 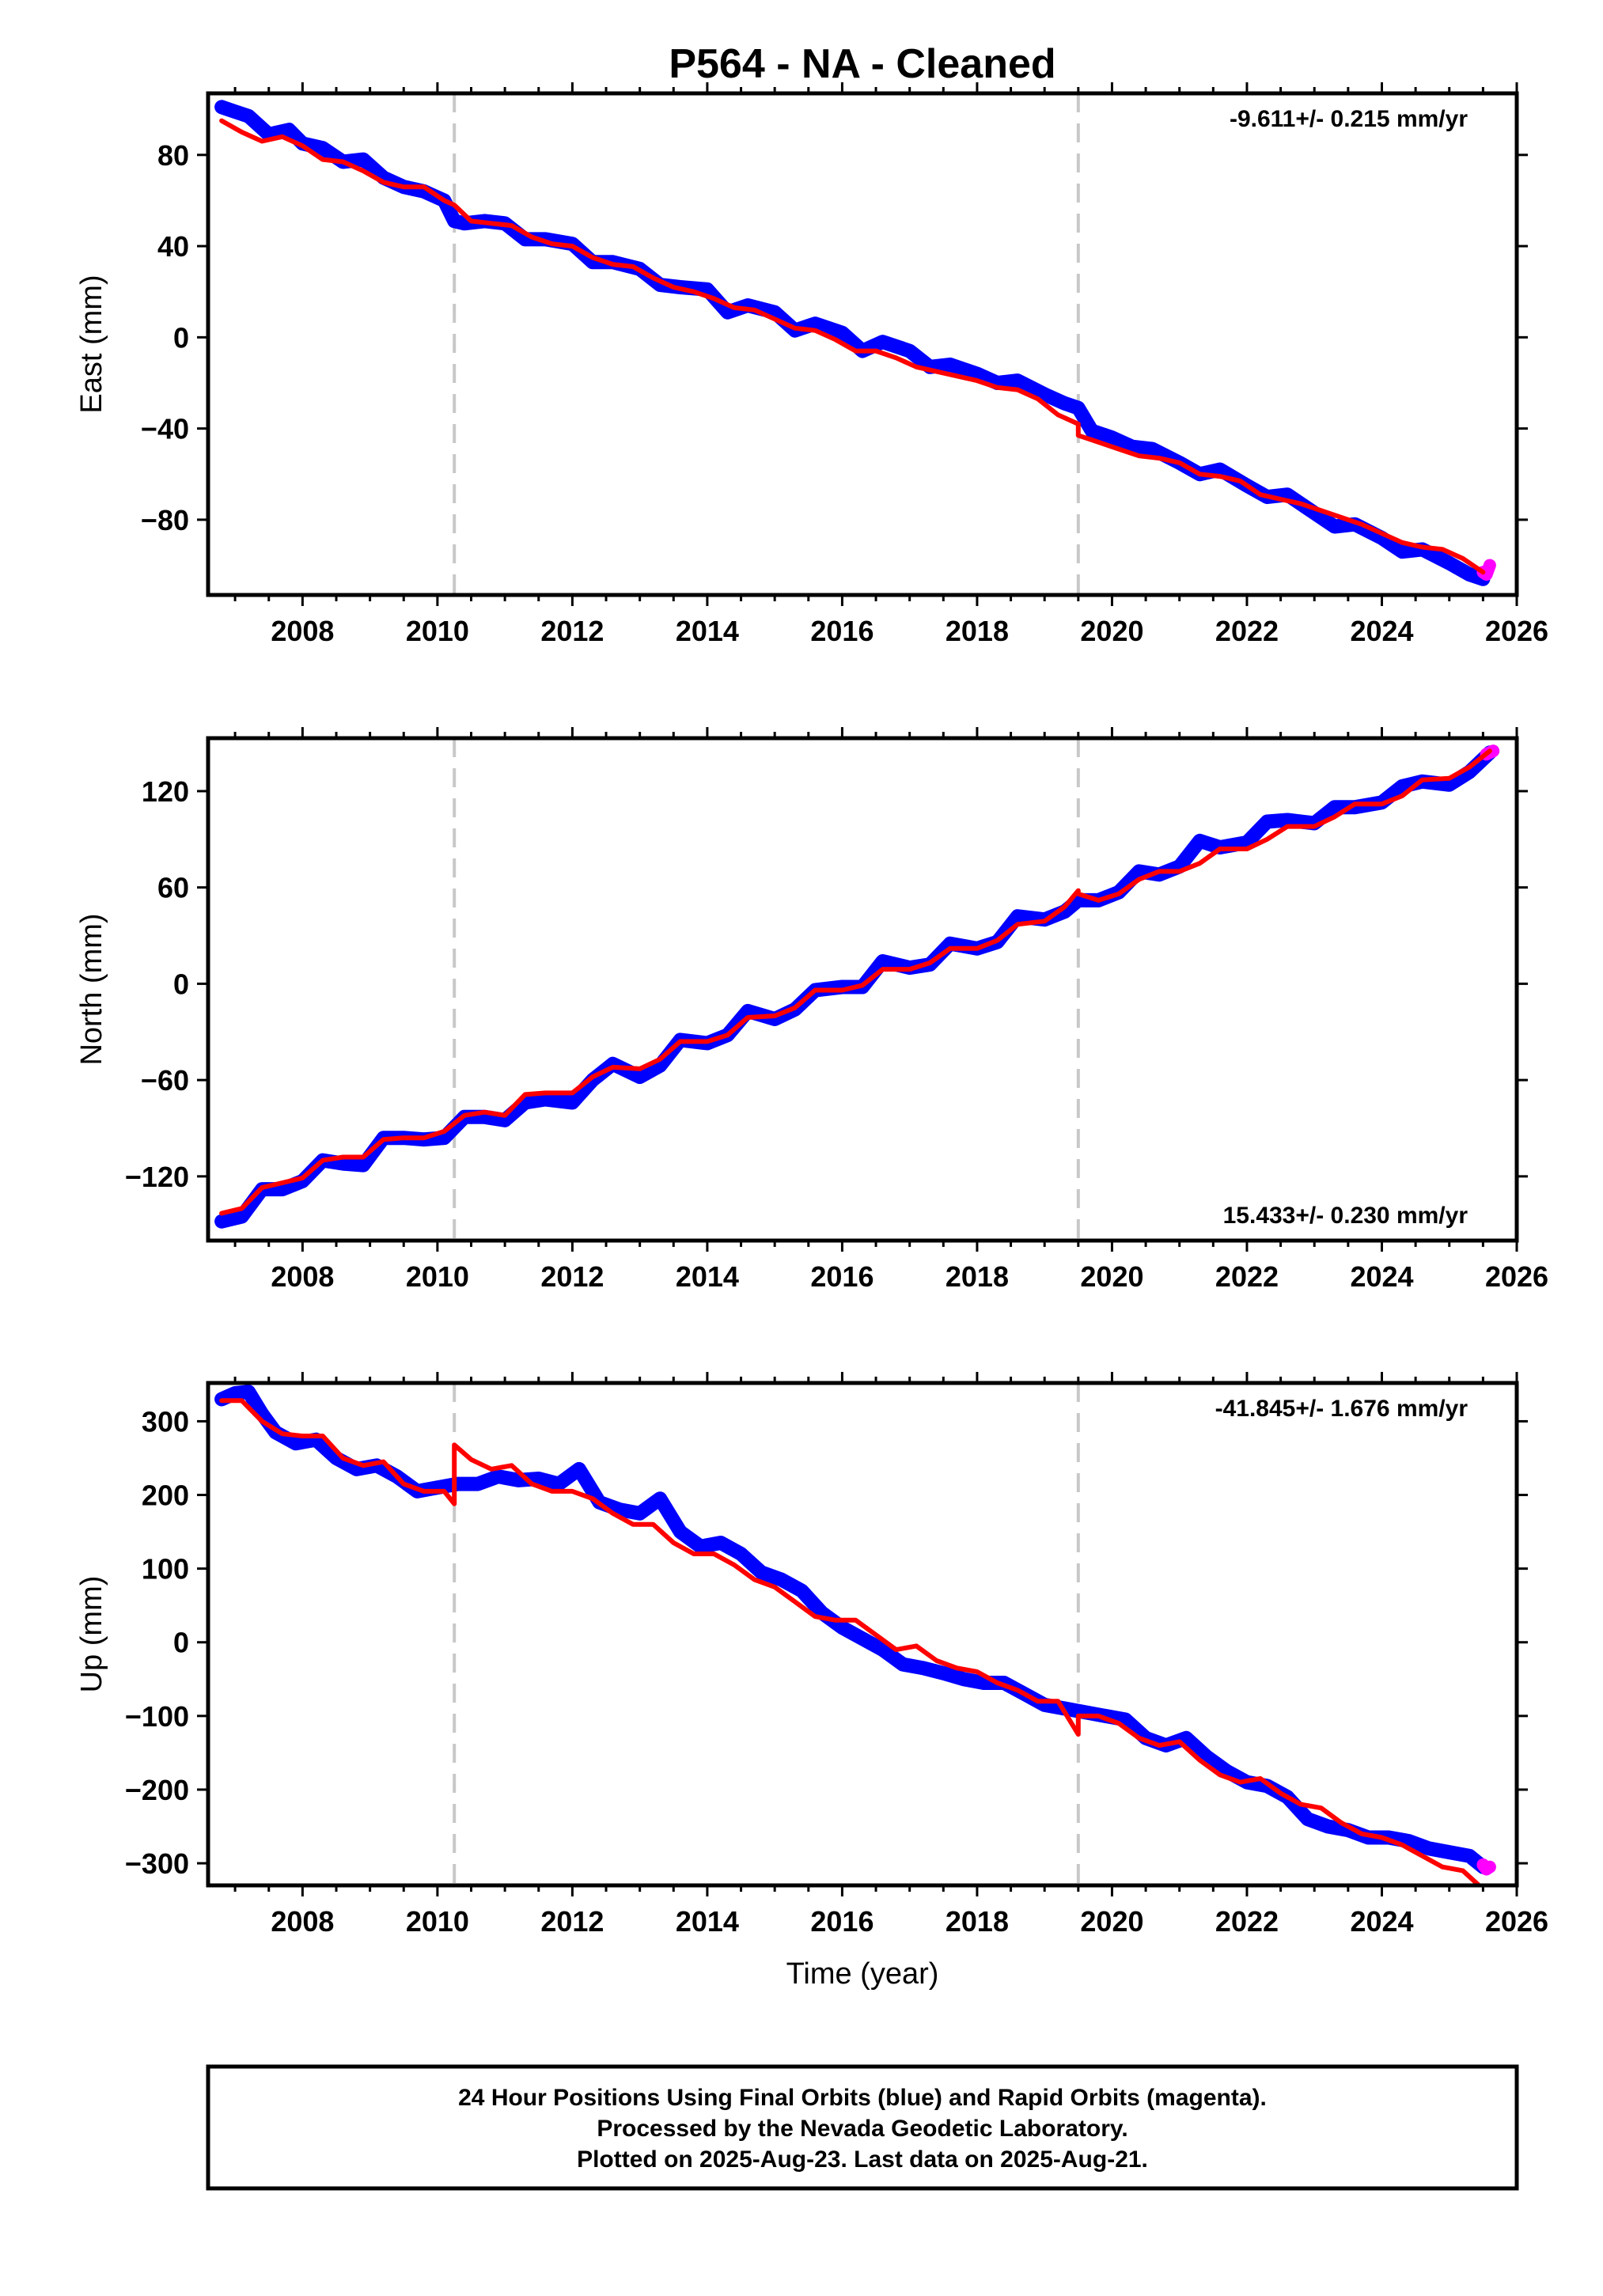 I want to click on y-tick-label: −120, so click(x=157, y=1177).